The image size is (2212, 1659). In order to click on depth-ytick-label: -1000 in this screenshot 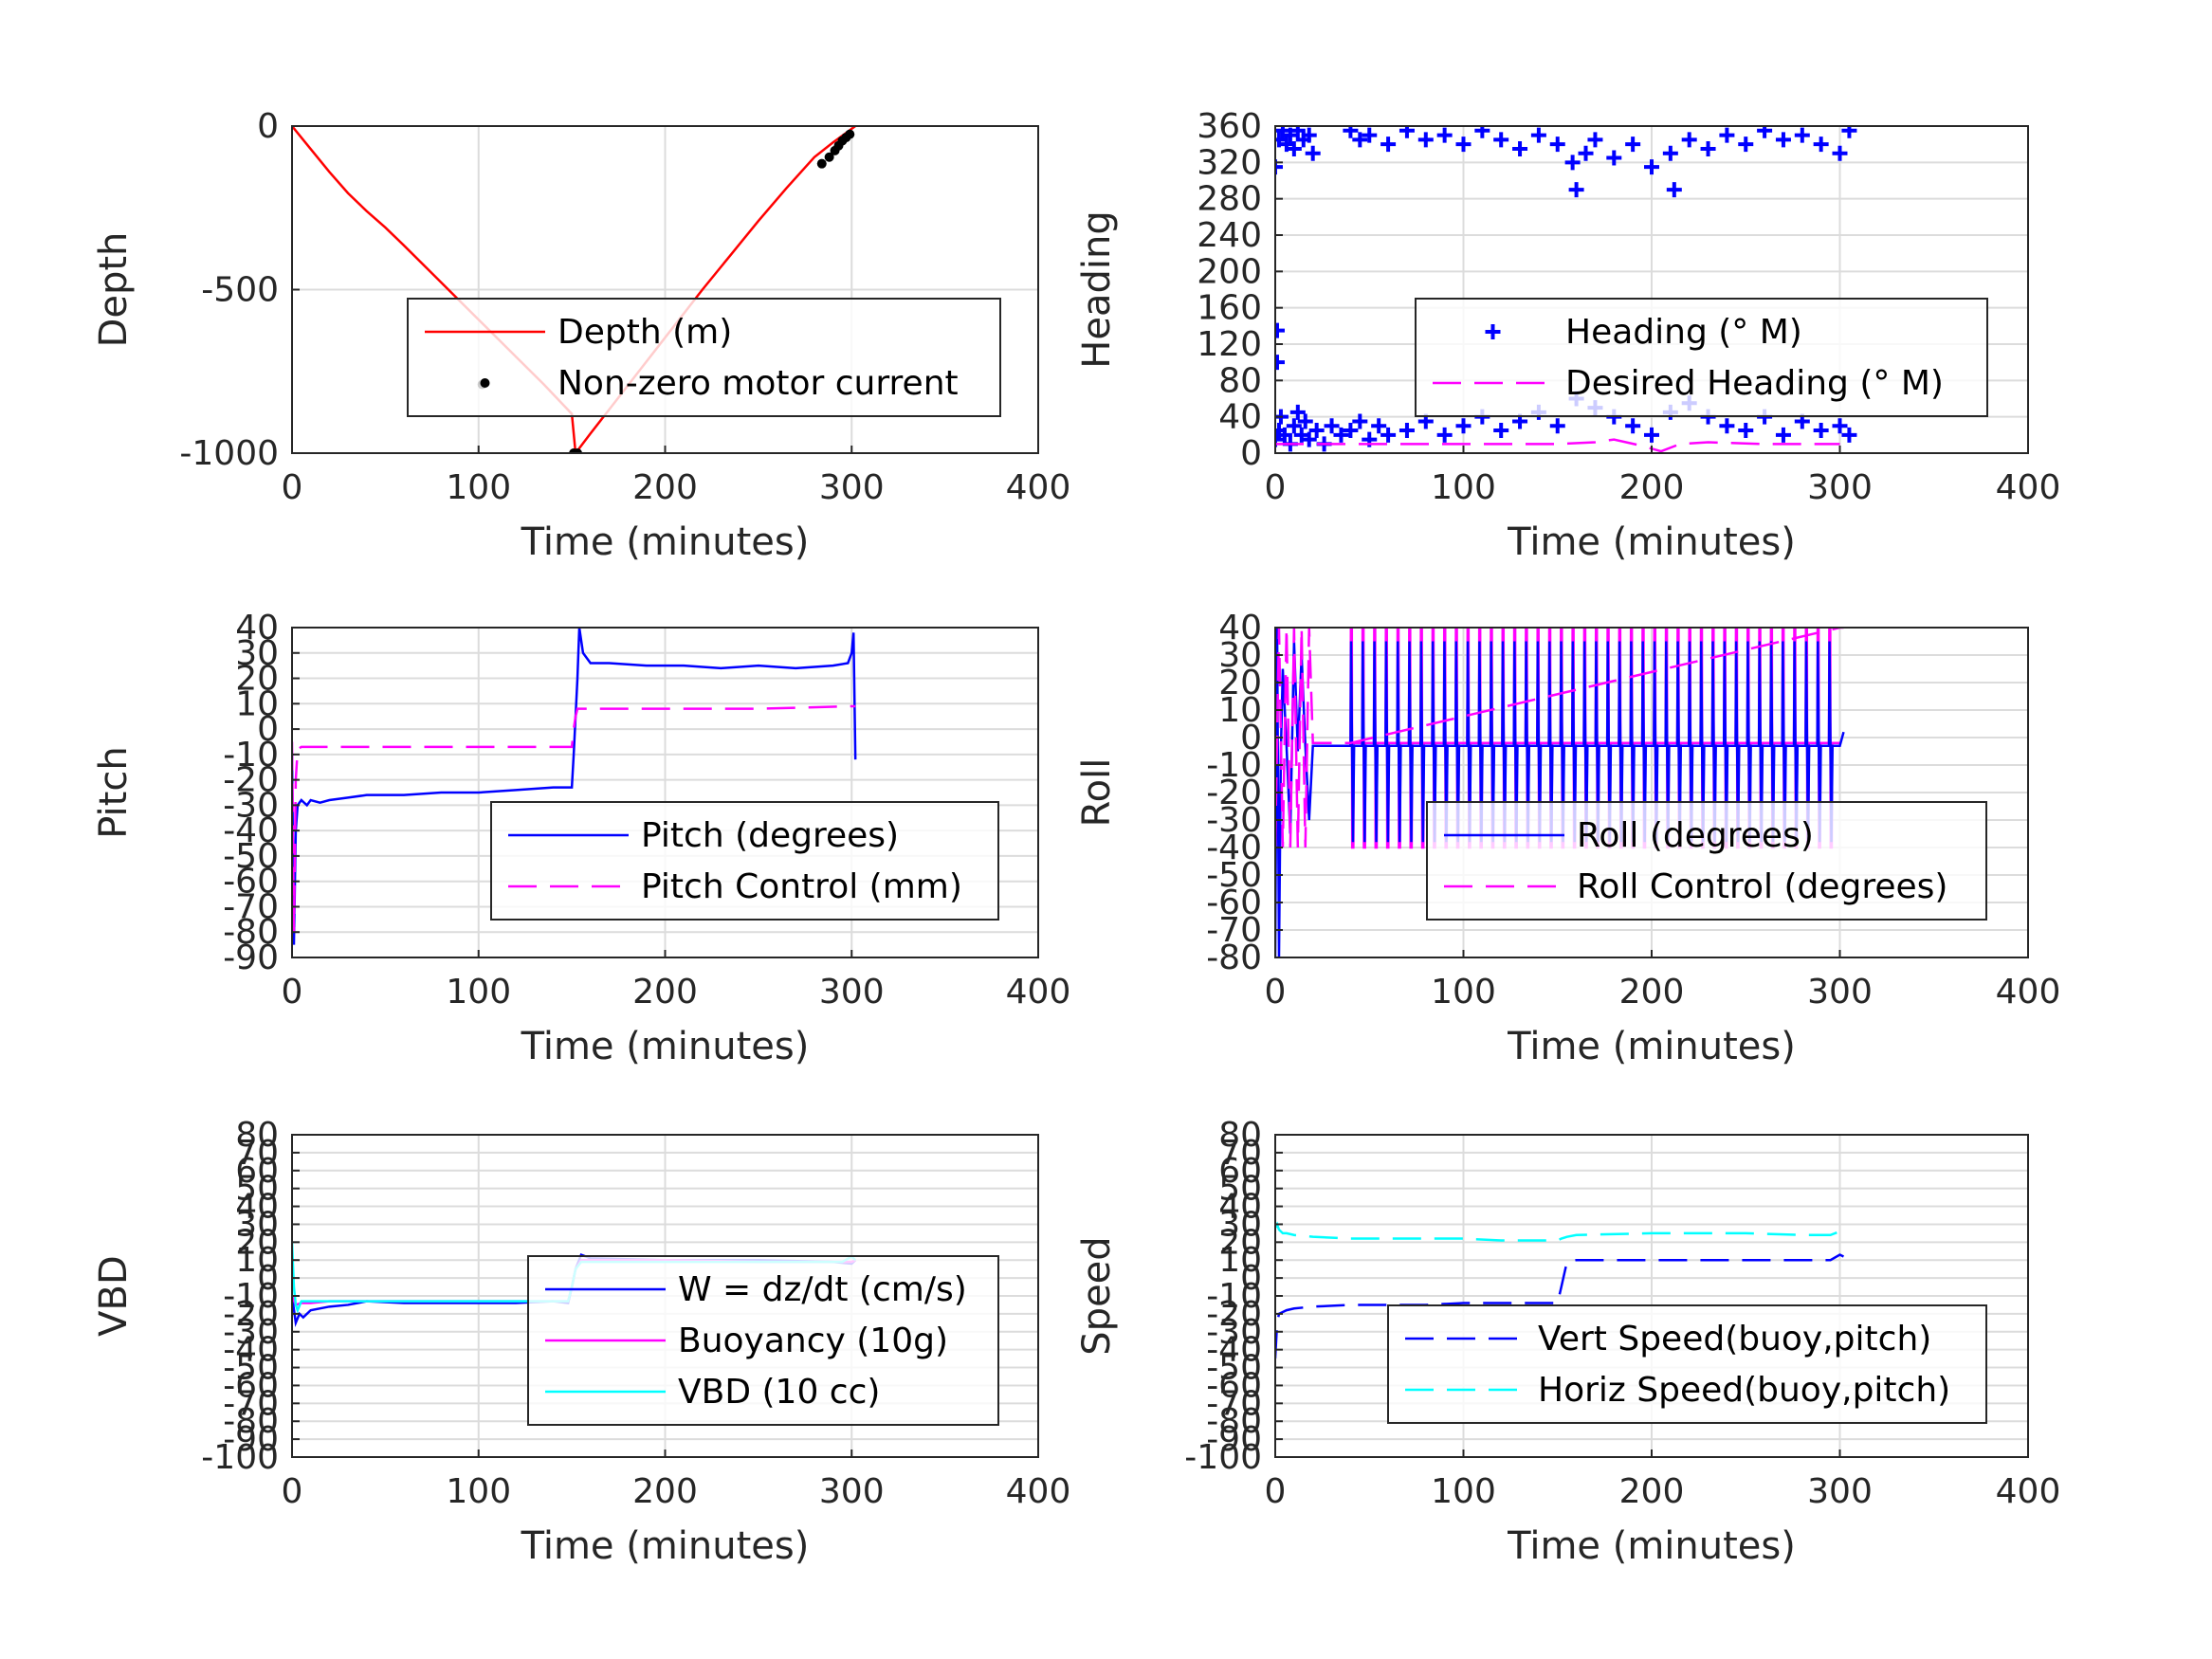, I will do `click(229, 453)`.